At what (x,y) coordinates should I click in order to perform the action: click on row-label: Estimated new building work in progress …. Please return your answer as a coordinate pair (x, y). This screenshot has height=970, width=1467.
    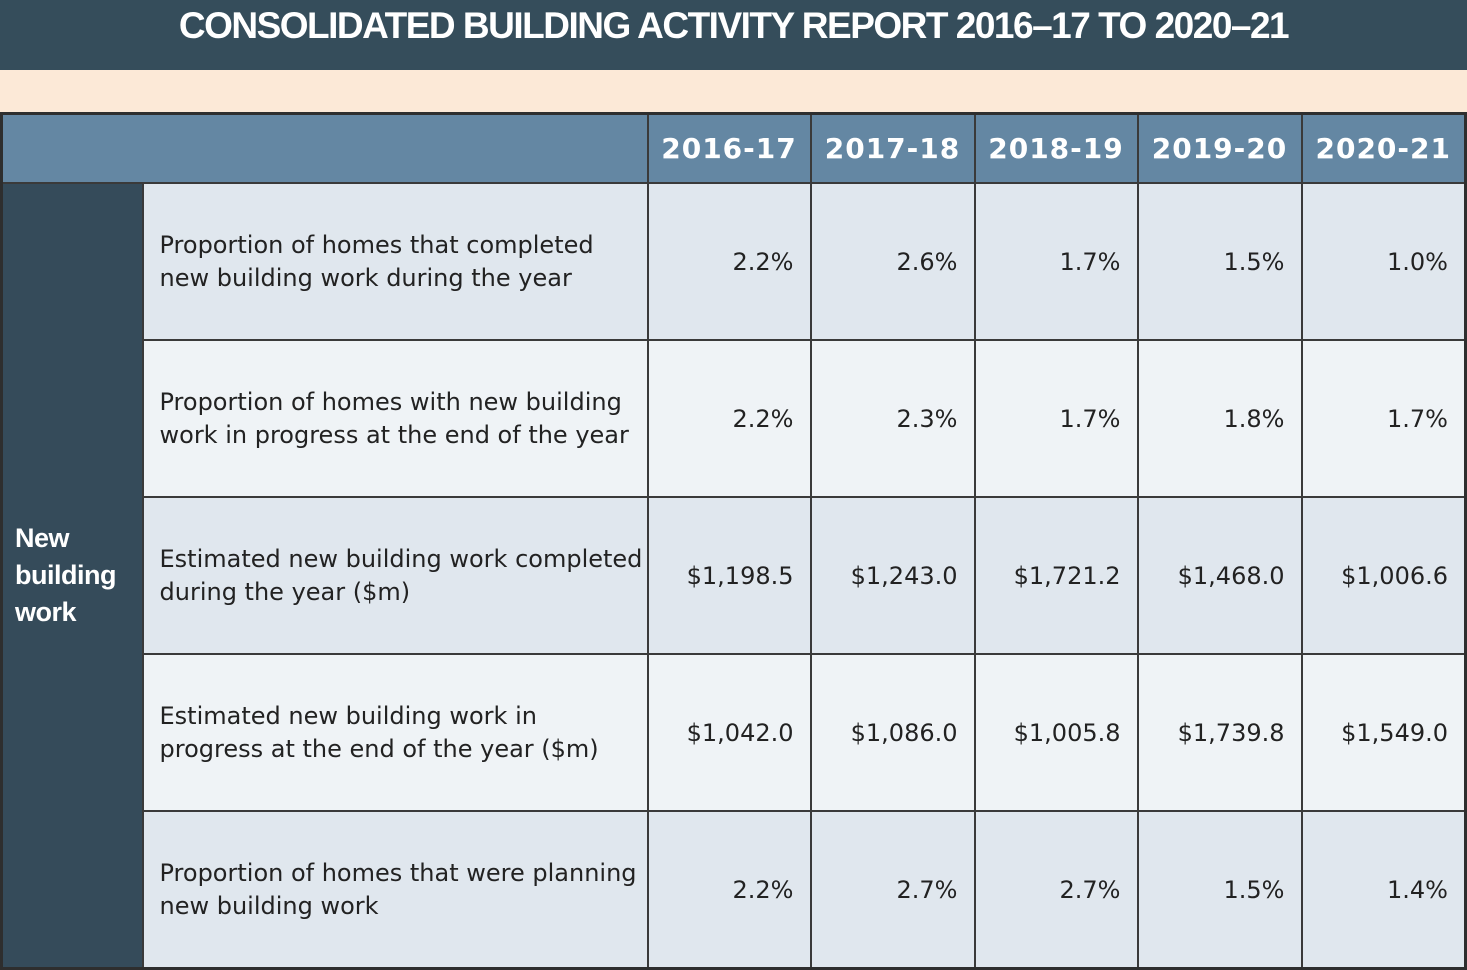
    Looking at the image, I should click on (395, 732).